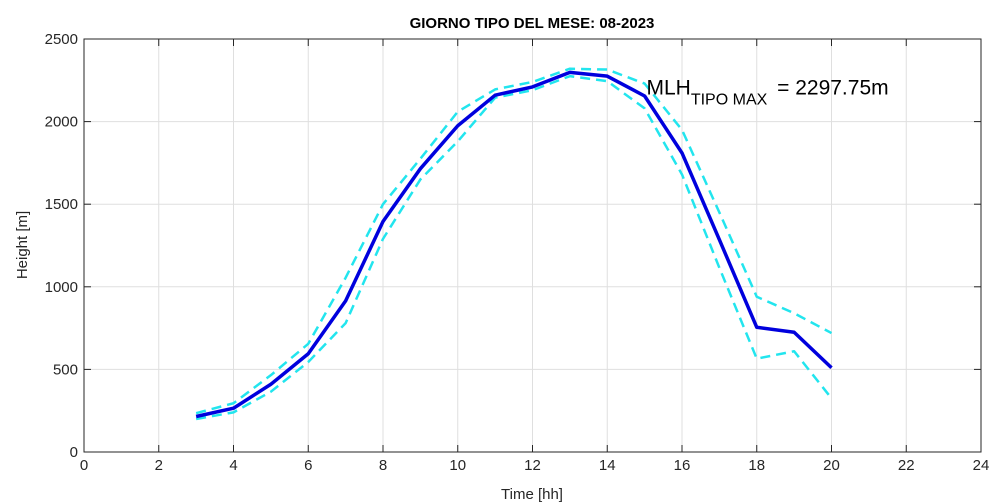  Describe the element at coordinates (607, 465) in the screenshot. I see `x-tick-label: 14` at that location.